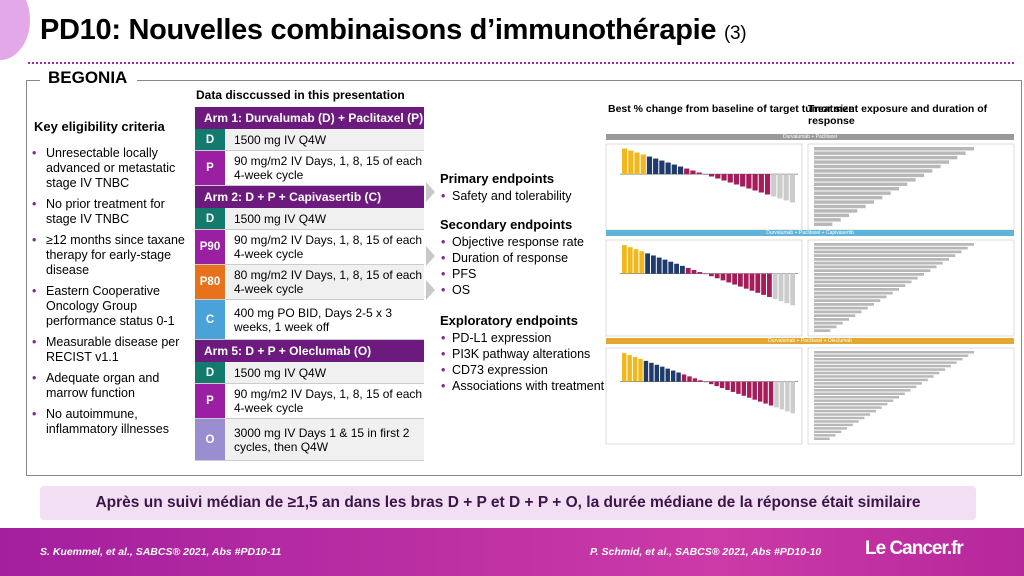  I want to click on data-title: Data disccussed in this presentation, so click(300, 95).